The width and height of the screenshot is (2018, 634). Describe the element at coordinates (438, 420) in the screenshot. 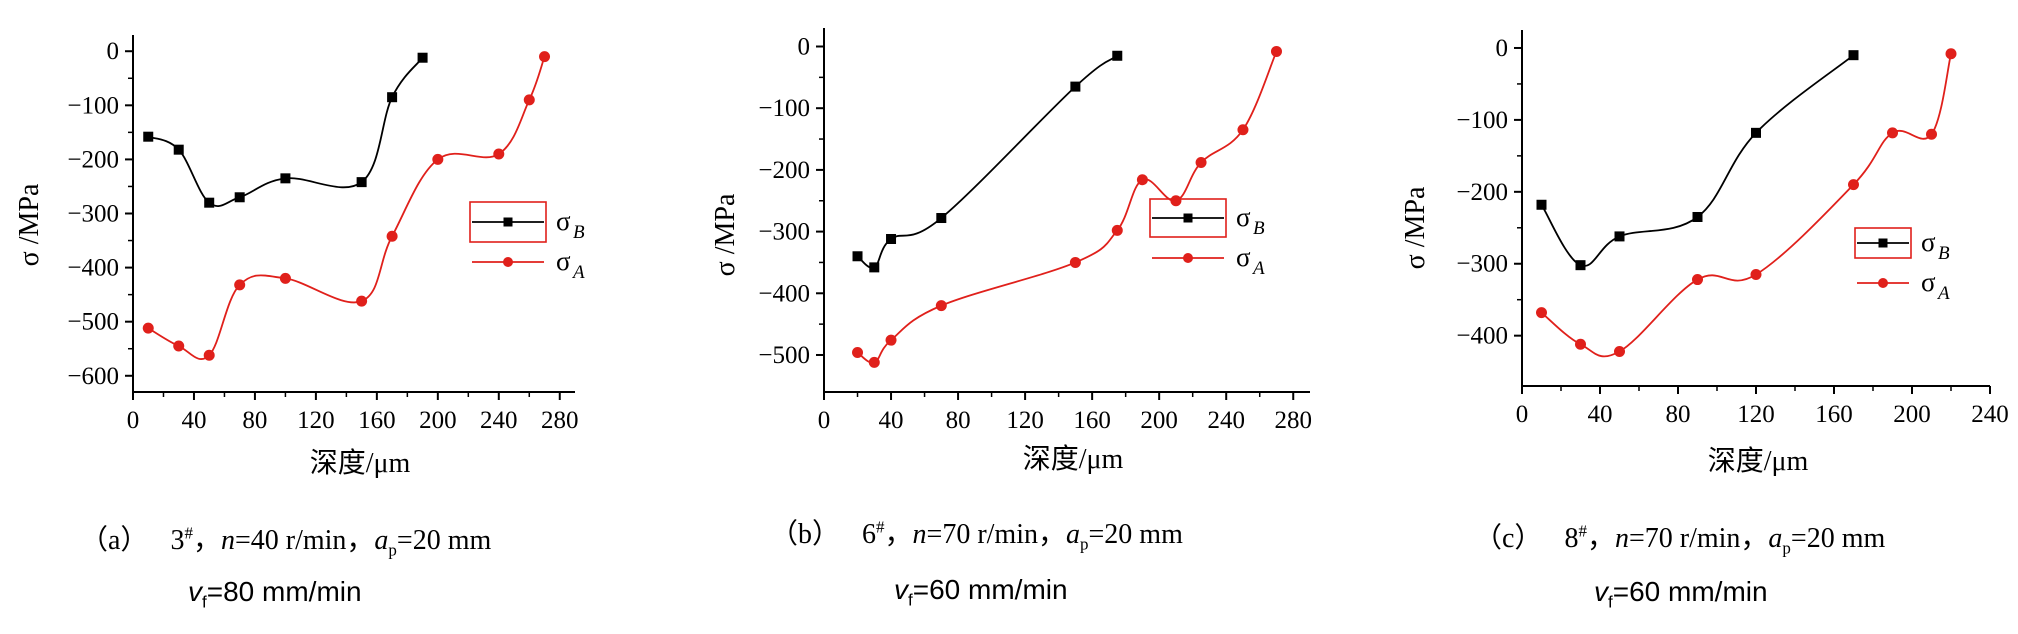

I see `x-tick-label-a-5: 200` at that location.